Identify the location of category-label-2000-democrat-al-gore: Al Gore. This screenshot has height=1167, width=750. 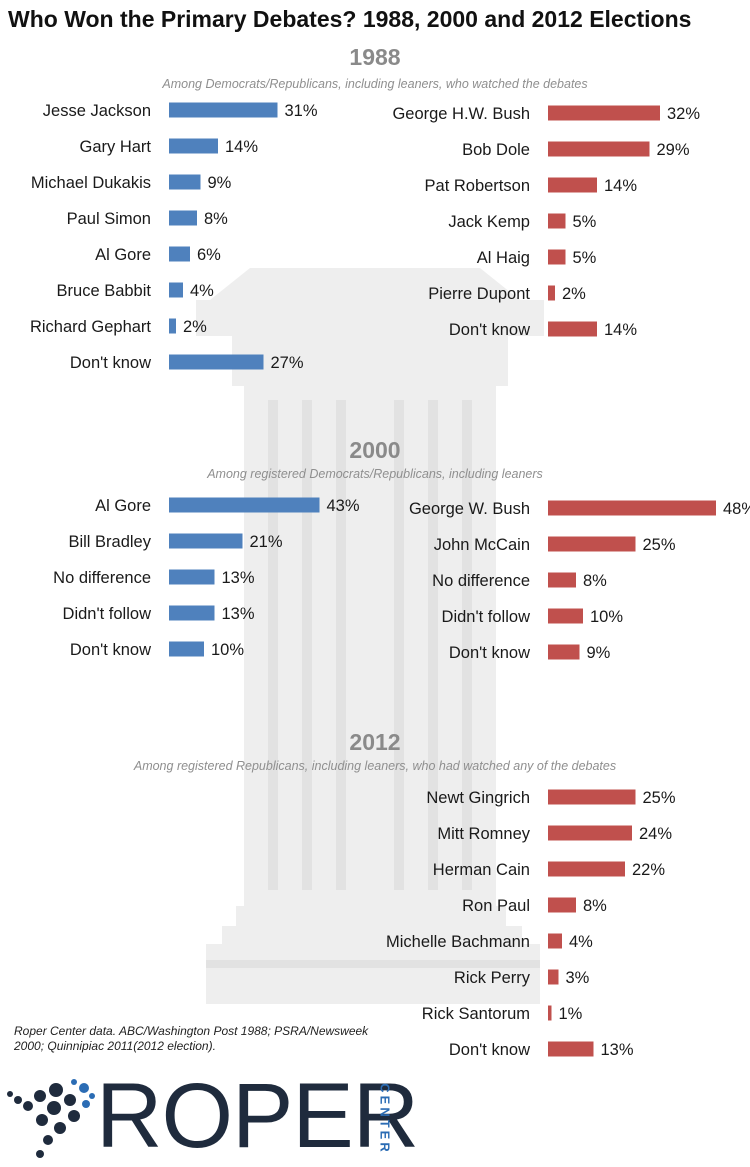
(123, 506).